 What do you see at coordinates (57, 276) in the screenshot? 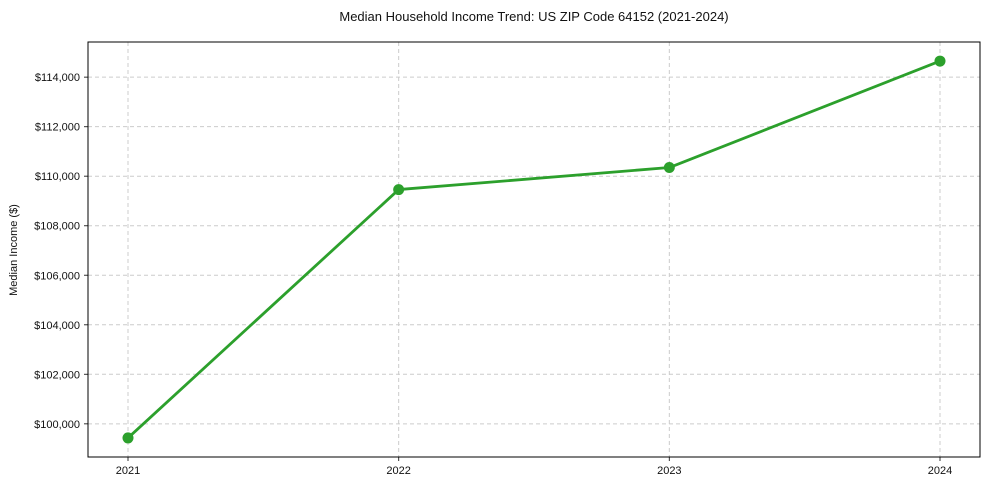
I see `y-tick-label: $106,000` at bounding box center [57, 276].